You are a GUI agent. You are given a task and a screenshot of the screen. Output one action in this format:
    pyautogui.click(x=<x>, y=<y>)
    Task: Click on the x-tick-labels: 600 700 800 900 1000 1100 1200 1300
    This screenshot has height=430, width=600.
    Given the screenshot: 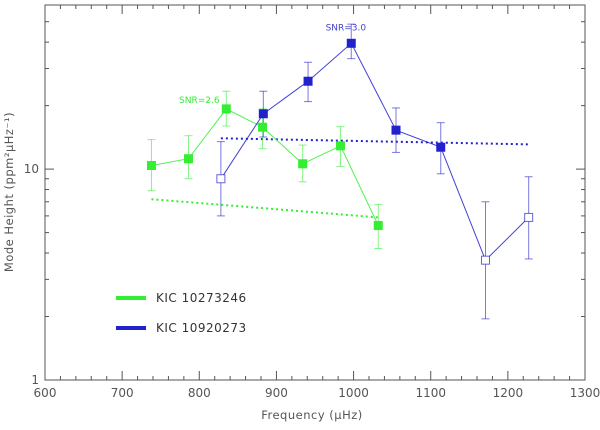 What is the action you would take?
    pyautogui.click(x=317, y=393)
    